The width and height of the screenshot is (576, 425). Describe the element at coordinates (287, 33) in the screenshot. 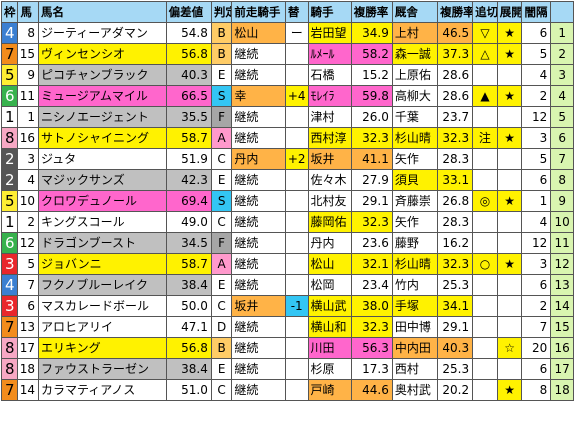

I see `table-row: 4 8 ジーティーアダマン 54.8 B 松山ー岩田望 34.9 上村 46.5 ▽ ★ 6 1` at that location.